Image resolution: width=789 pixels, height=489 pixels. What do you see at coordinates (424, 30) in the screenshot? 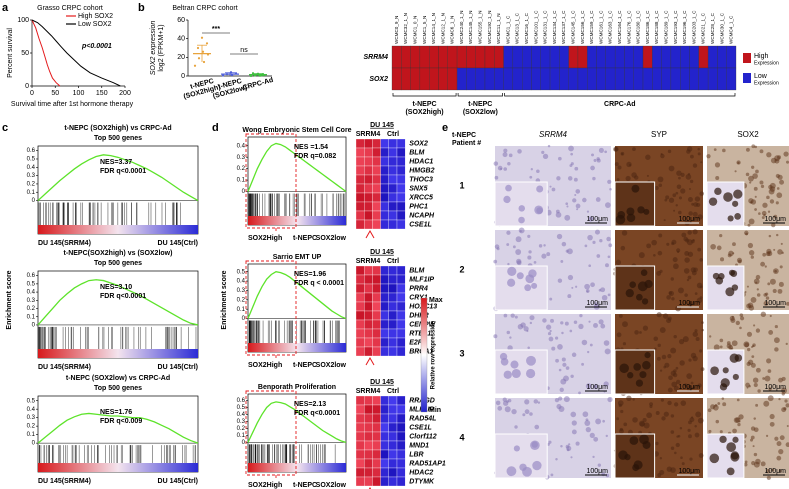
I see `sample-label: WCMC1_5_N` at bounding box center [424, 30].